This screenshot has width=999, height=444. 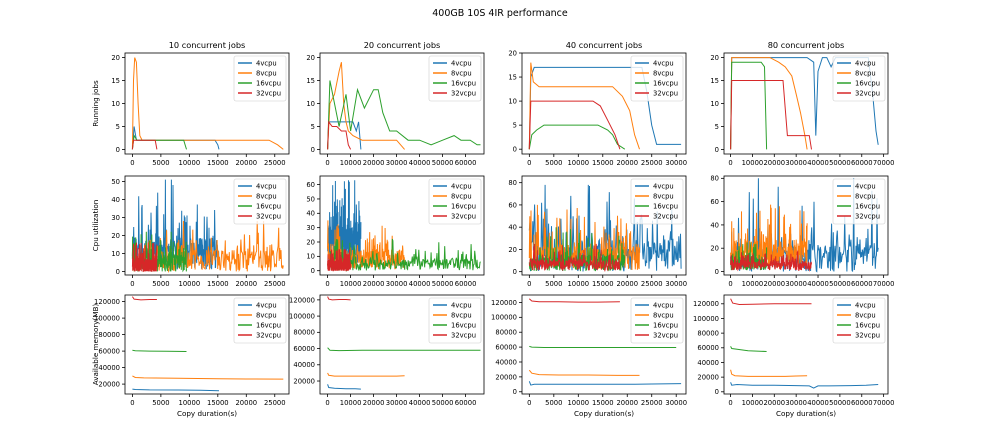 What do you see at coordinates (402, 45) in the screenshot?
I see `subplot-title: 20 concurrent jobs` at bounding box center [402, 45].